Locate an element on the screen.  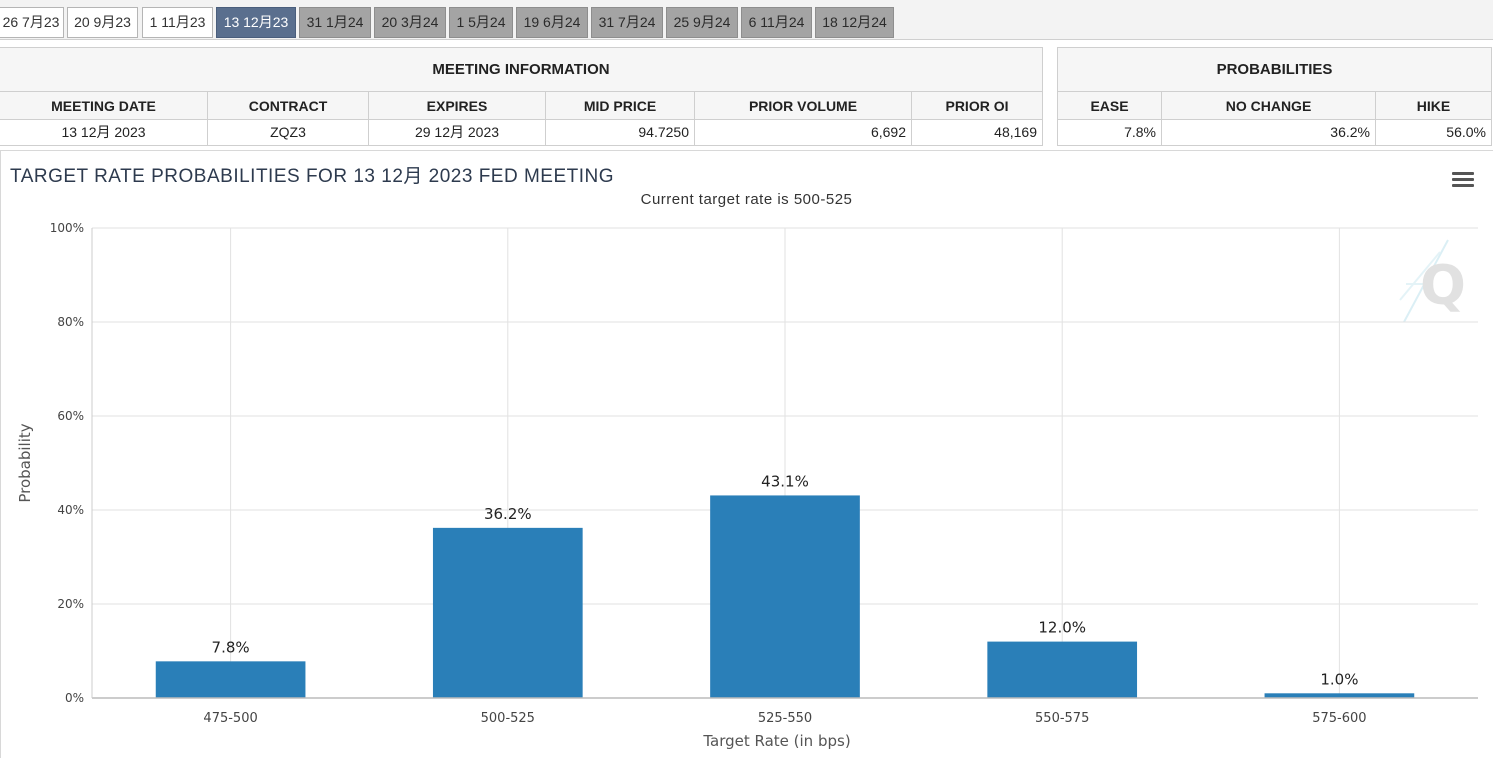
header-no-change: NO CHANGE is located at coordinates (1269, 106).